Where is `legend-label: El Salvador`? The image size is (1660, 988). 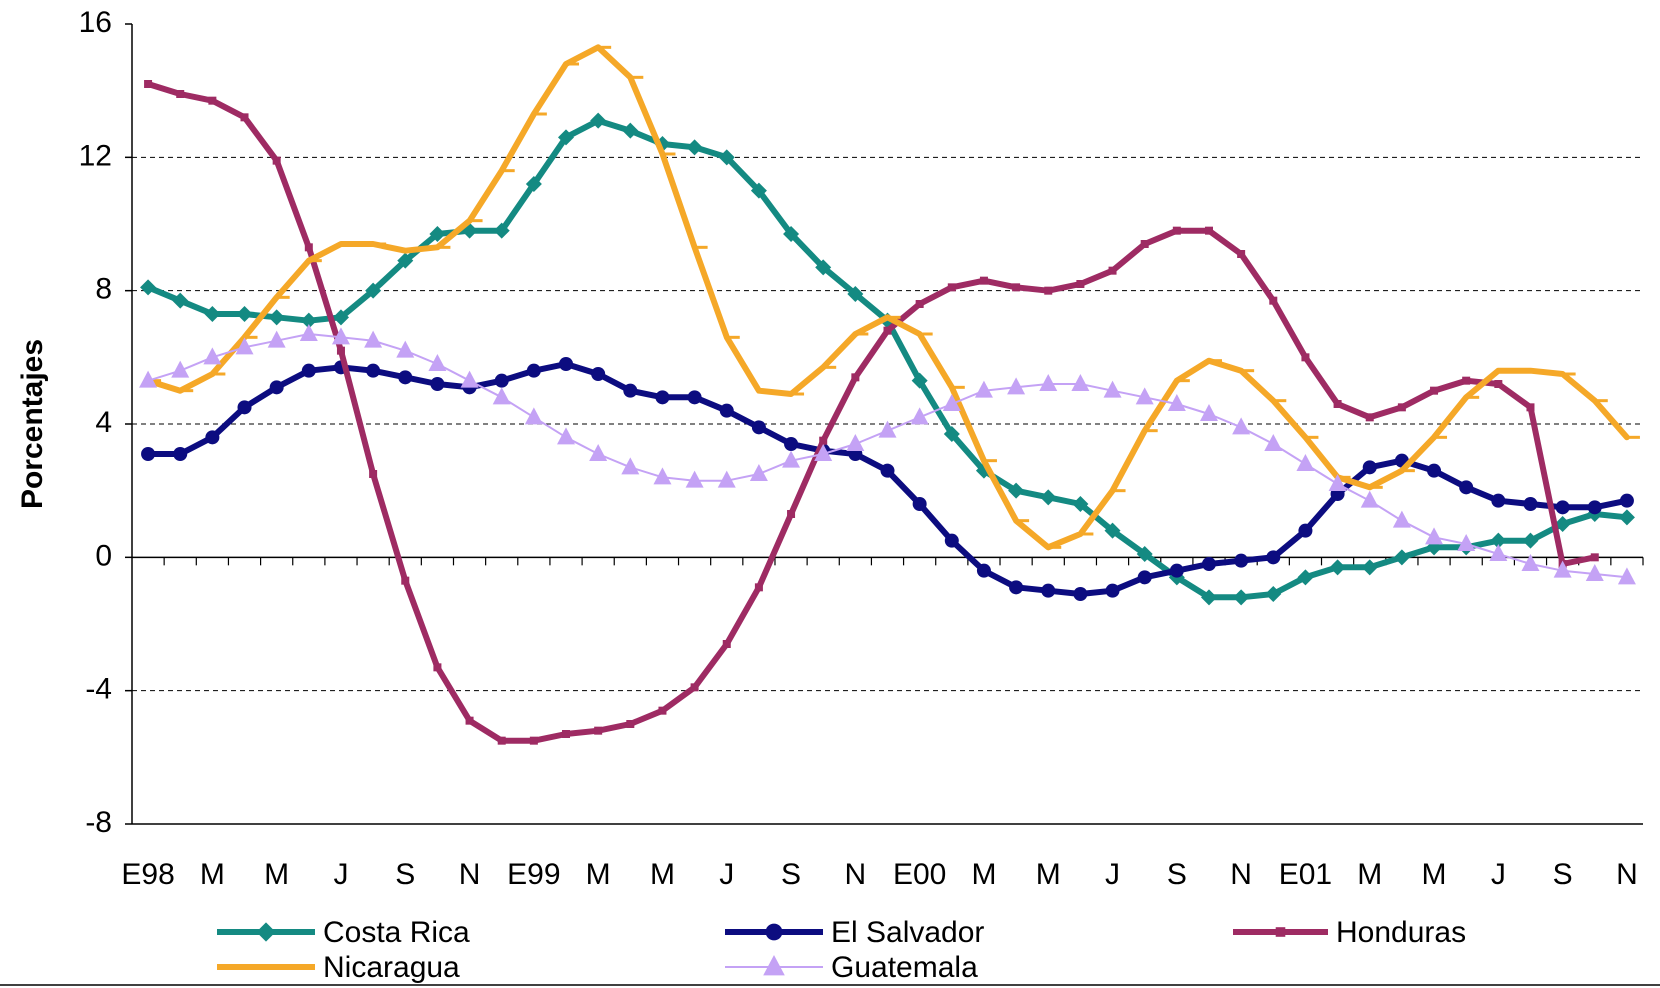 legend-label: El Salvador is located at coordinates (907, 932).